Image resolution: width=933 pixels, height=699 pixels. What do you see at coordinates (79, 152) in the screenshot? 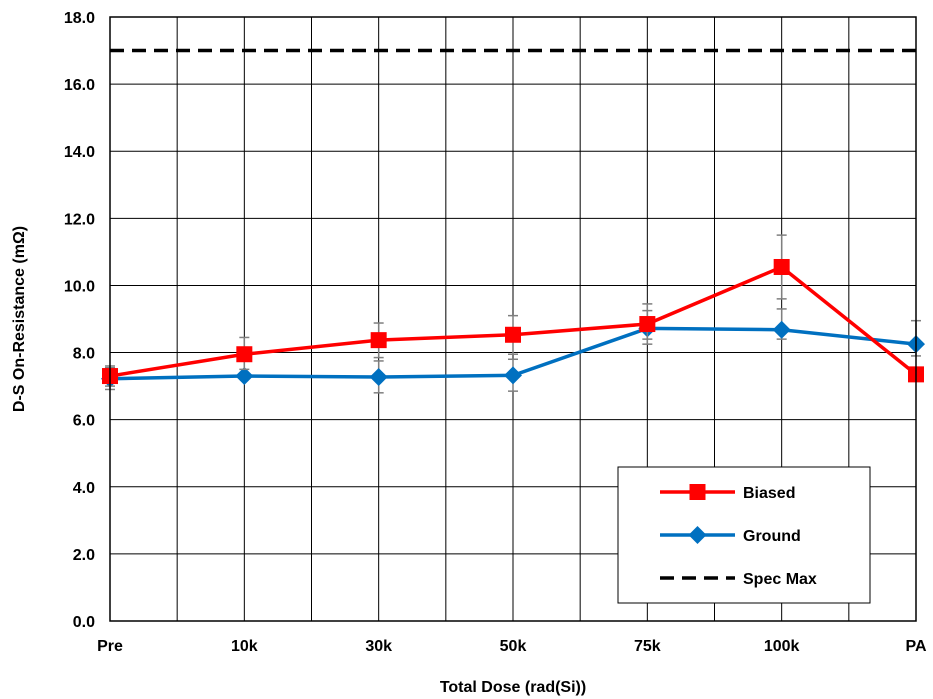
I see `y-tick-label: 14.0` at bounding box center [79, 152].